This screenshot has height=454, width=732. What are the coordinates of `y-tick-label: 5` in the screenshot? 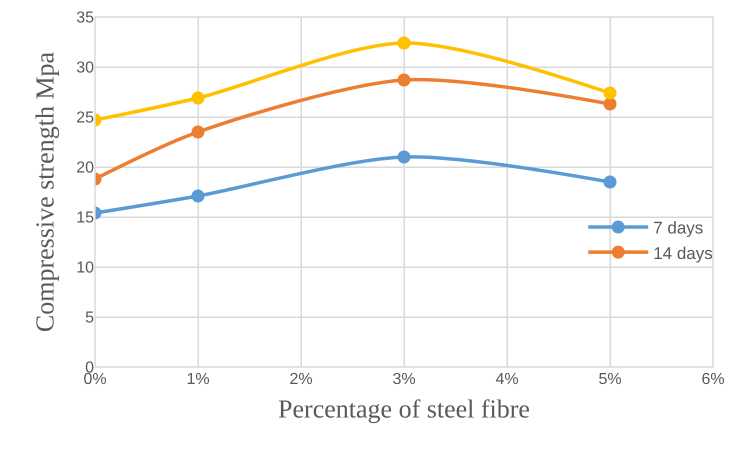 It's located at (89, 318).